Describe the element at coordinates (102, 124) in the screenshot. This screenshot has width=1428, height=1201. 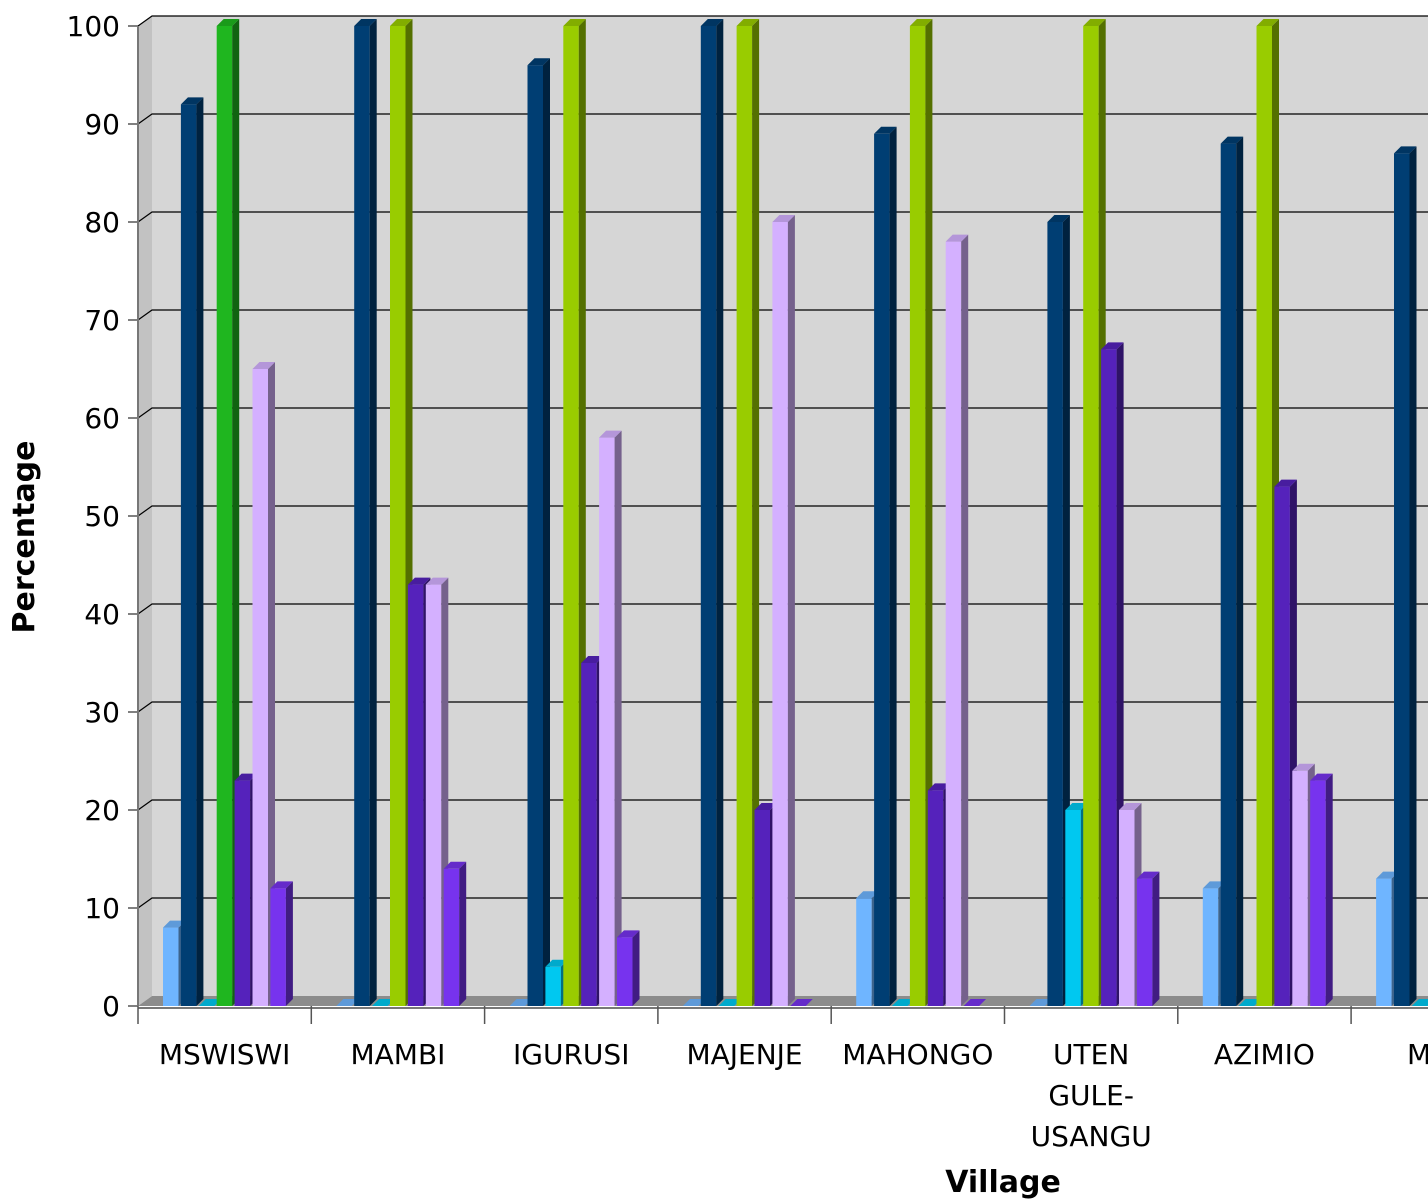
I see `y-tick-label: 90` at that location.